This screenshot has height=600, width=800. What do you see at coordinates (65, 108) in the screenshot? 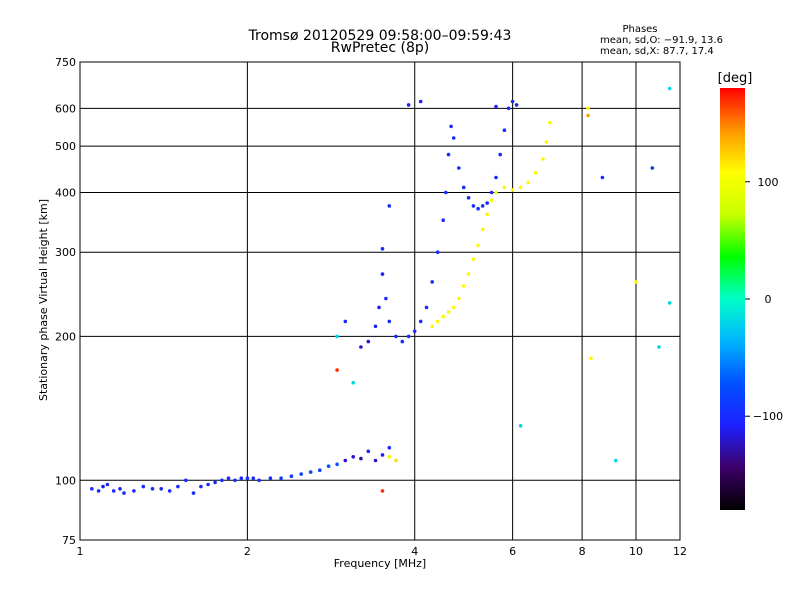
I see `y-tick-label: 600` at bounding box center [65, 108].